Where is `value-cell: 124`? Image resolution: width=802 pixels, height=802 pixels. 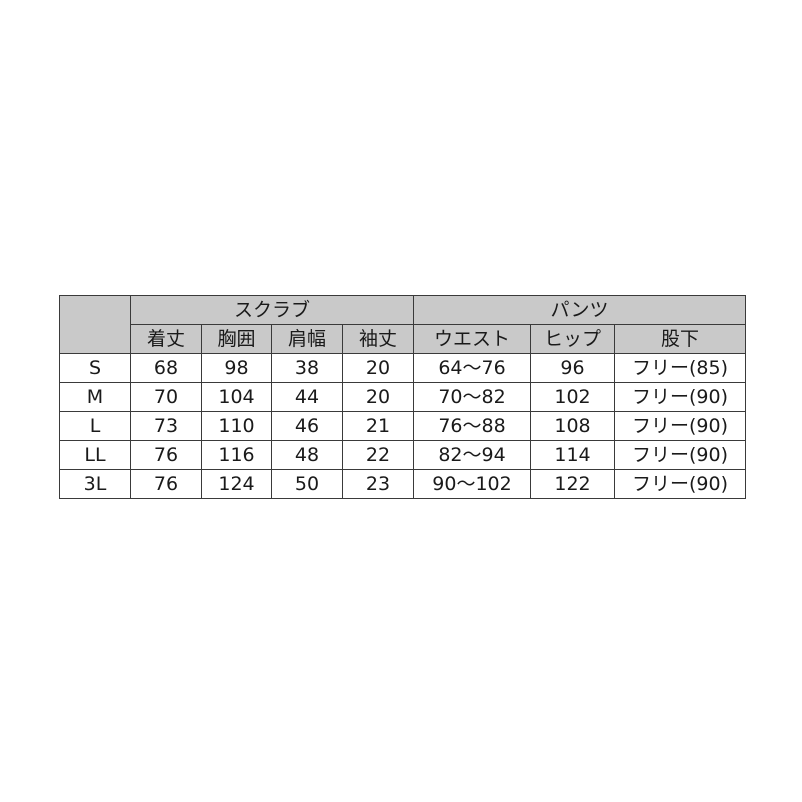 value-cell: 124 is located at coordinates (236, 484).